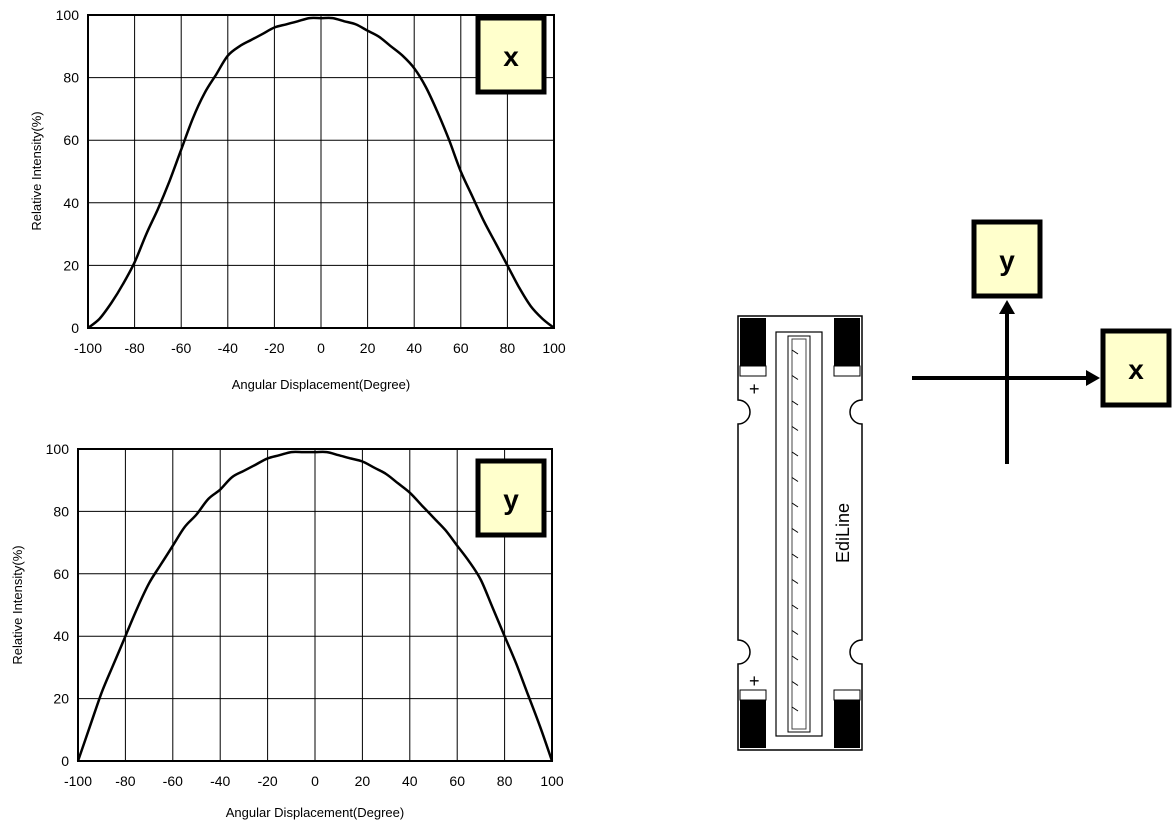  Describe the element at coordinates (753, 724) in the screenshot. I see `pad-bottom-left` at that location.